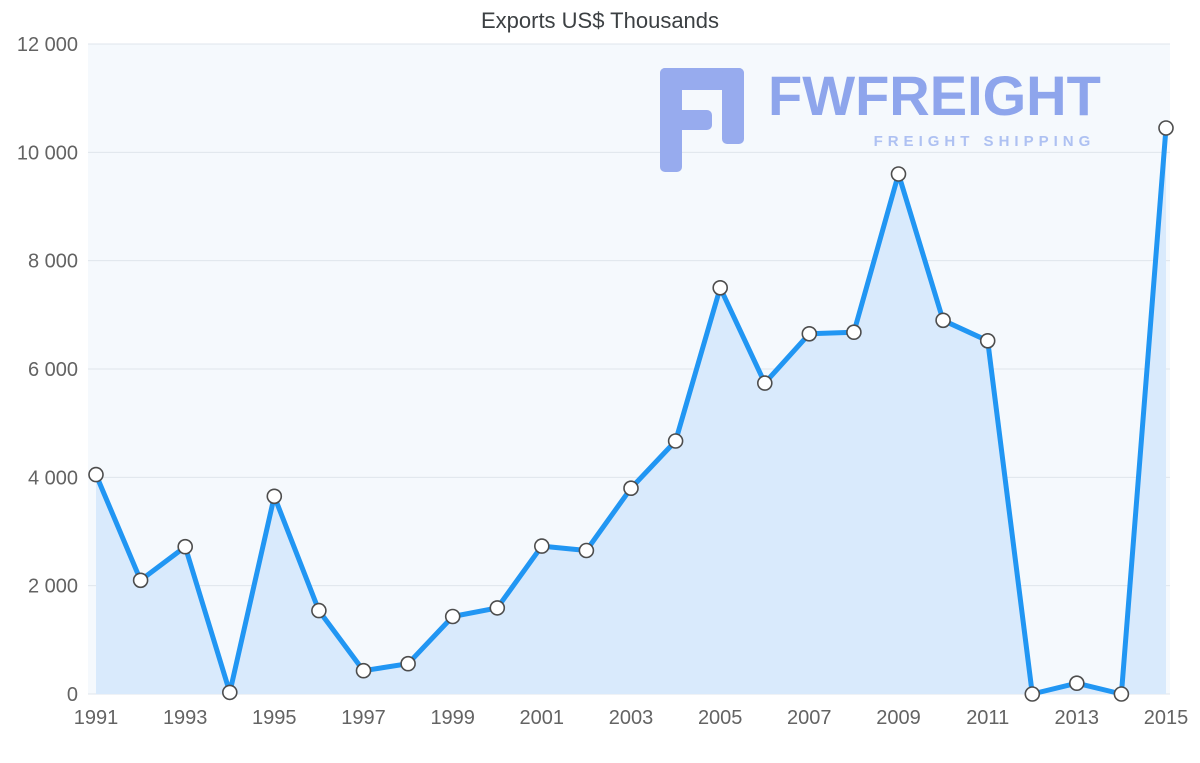 This screenshot has height=763, width=1200. What do you see at coordinates (987, 340) in the screenshot?
I see `data-point-2011` at bounding box center [987, 340].